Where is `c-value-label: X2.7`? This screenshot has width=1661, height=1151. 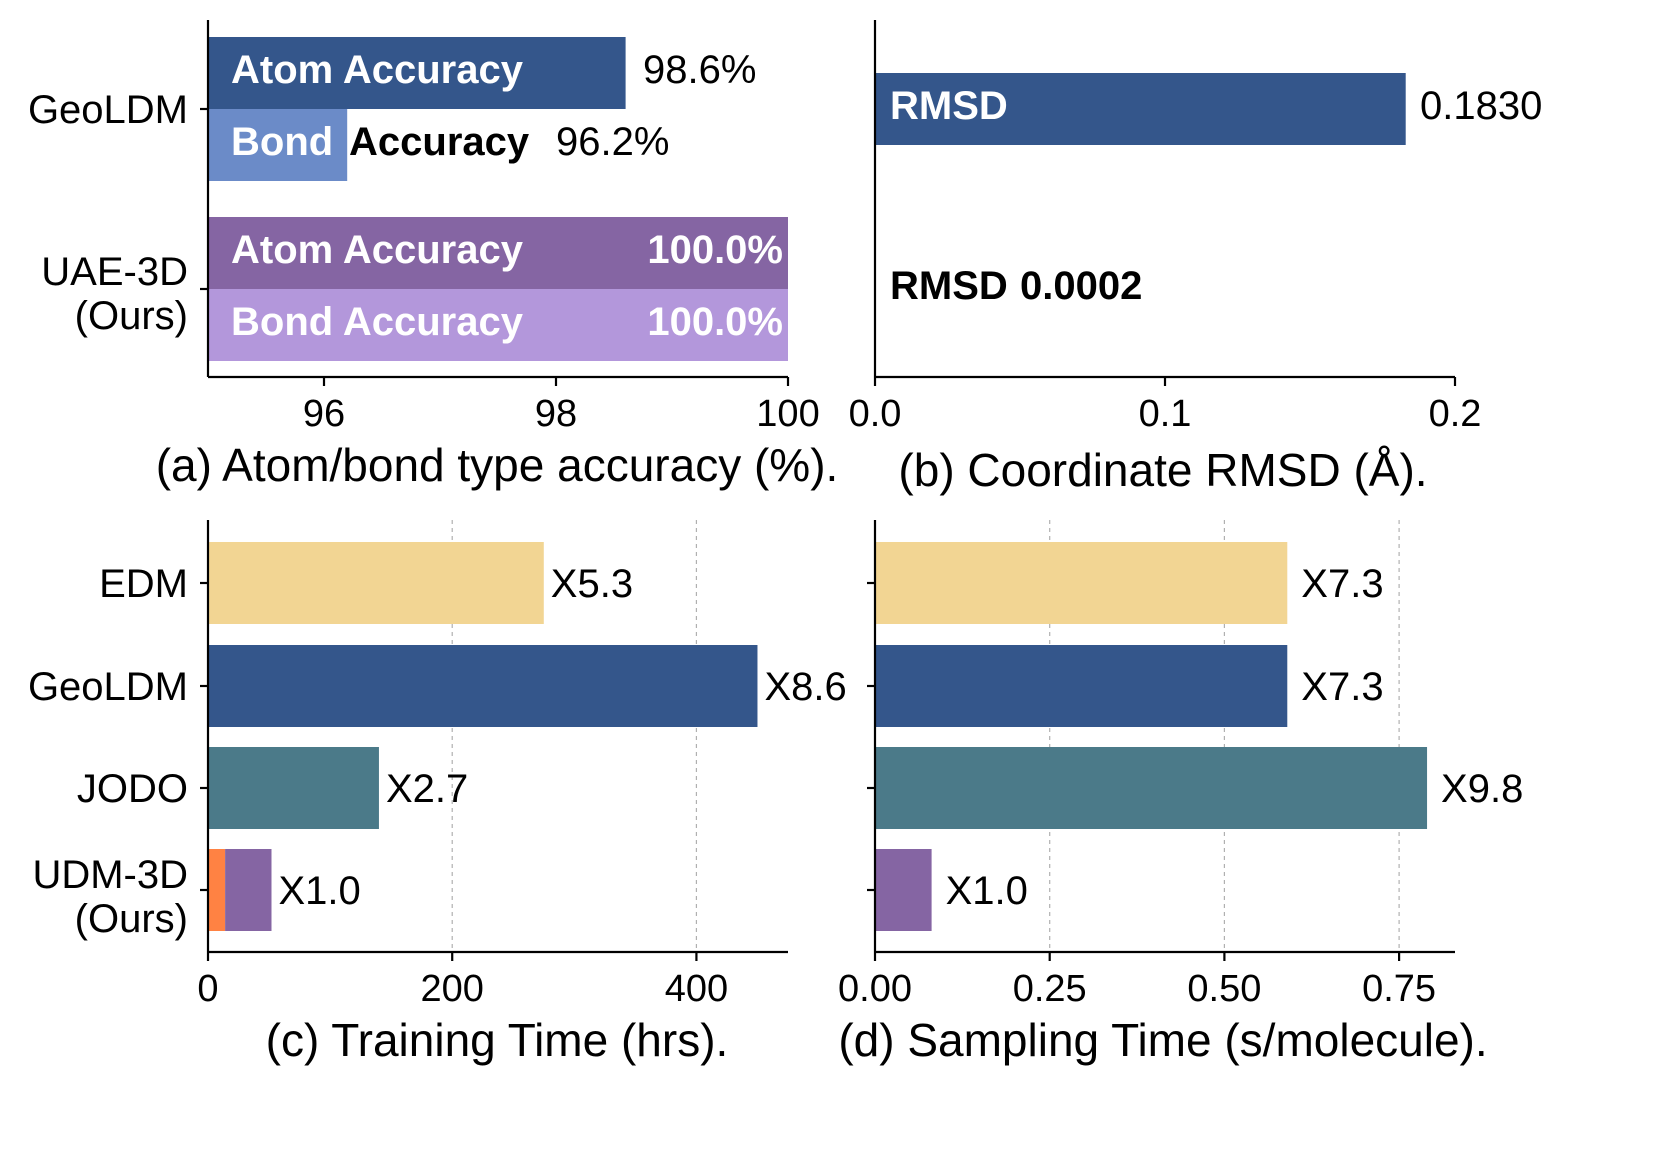
c-value-label: X2.7 is located at coordinates (427, 789).